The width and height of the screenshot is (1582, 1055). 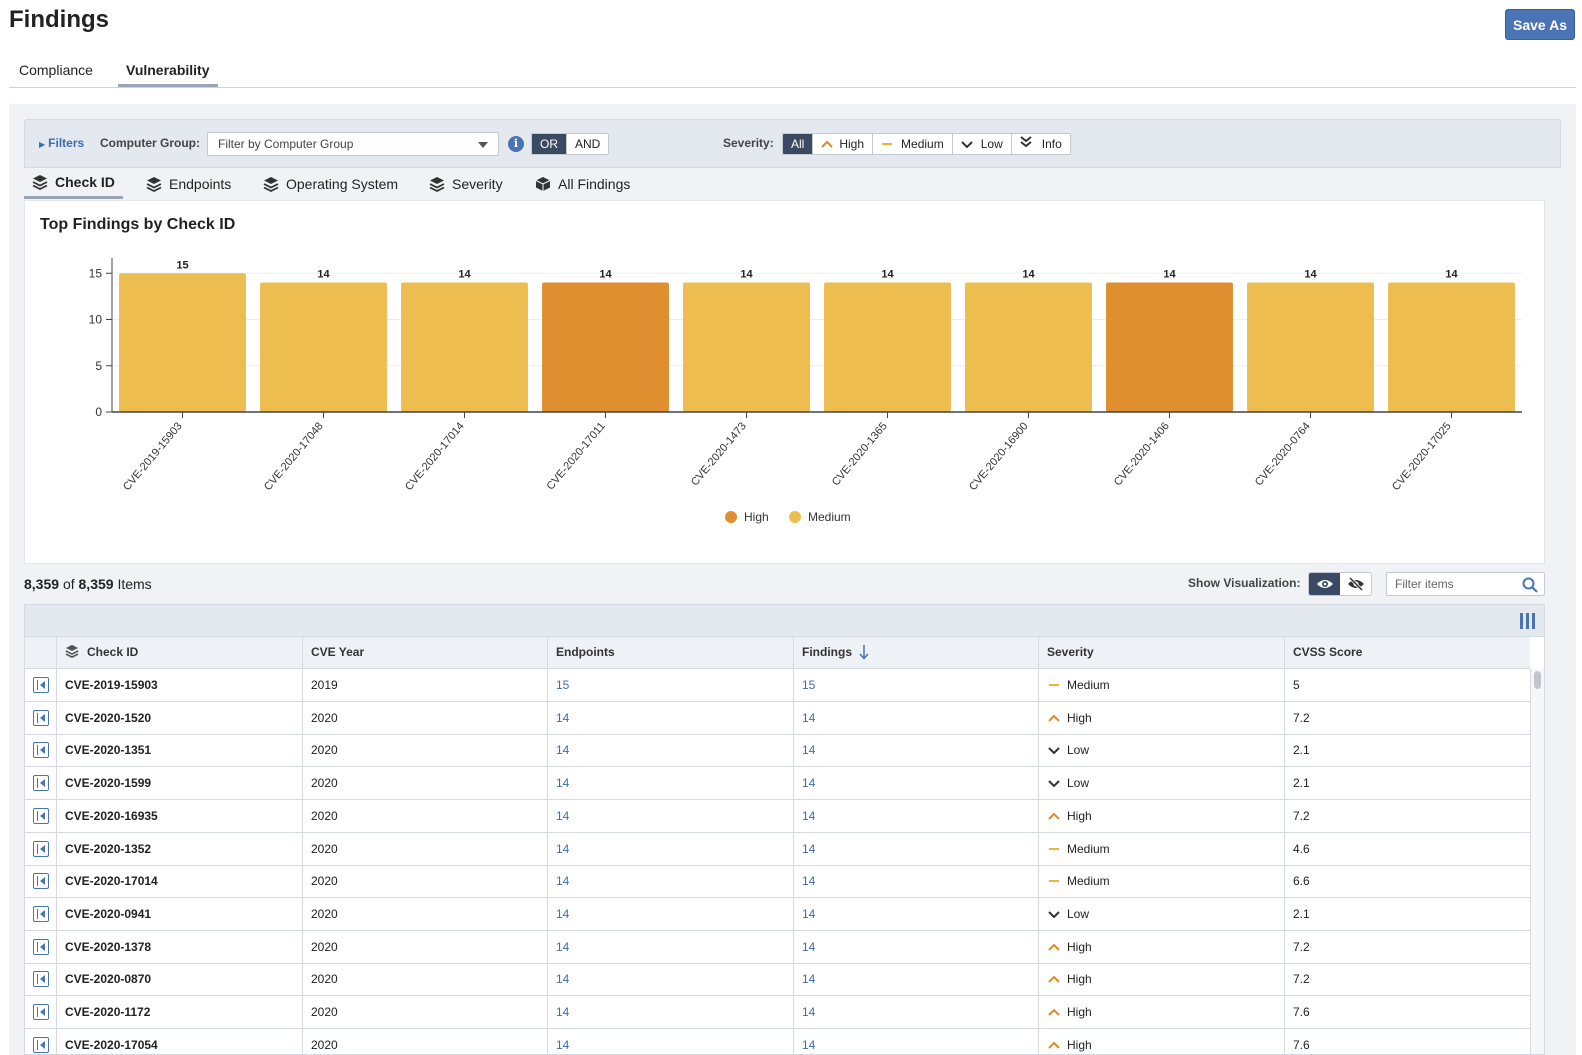 I want to click on table-row: CVE-2020-16935 2020 14 14 High 7.2, so click(x=777, y=816).